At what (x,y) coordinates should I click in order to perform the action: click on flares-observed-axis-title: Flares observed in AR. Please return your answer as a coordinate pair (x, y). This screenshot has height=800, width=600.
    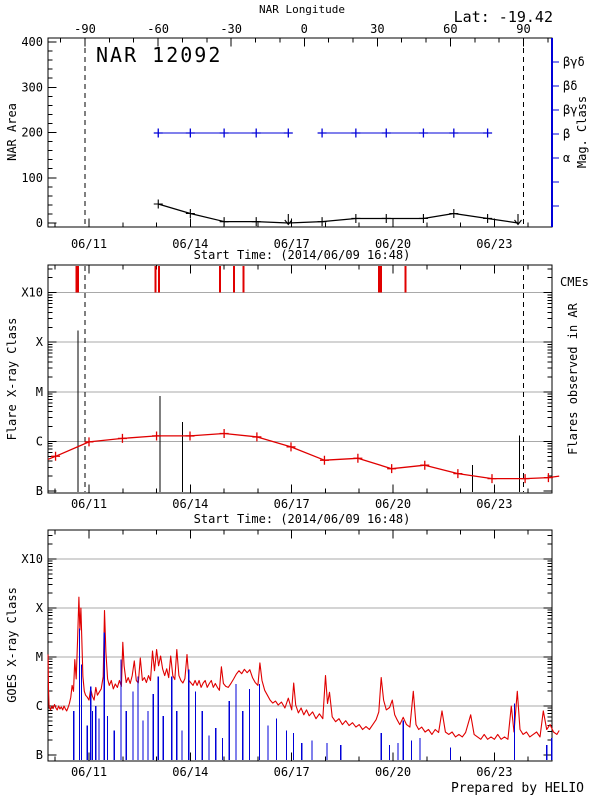
    Looking at the image, I should click on (573, 378).